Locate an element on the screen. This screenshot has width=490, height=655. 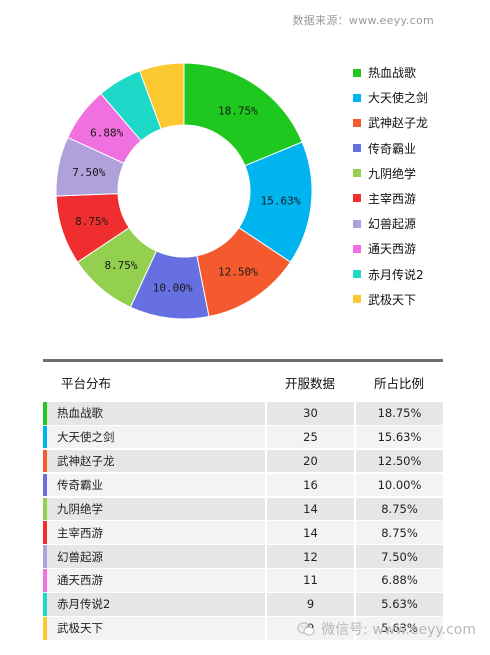
cell-platform: 九阴绝学 is located at coordinates (156, 509).